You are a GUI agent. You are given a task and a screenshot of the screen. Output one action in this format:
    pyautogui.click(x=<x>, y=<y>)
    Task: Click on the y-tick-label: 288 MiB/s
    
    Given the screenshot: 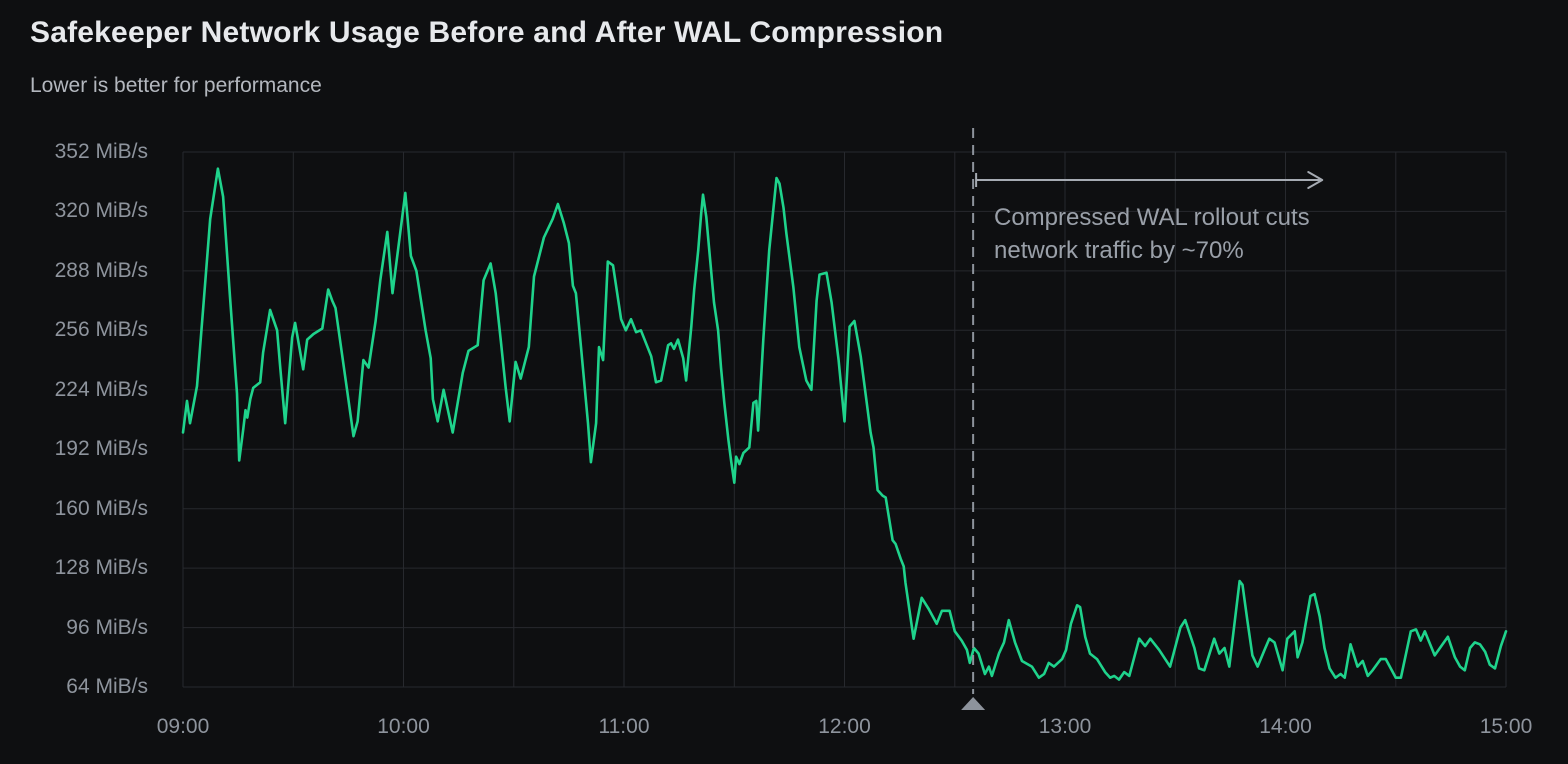 What is the action you would take?
    pyautogui.click(x=101, y=270)
    